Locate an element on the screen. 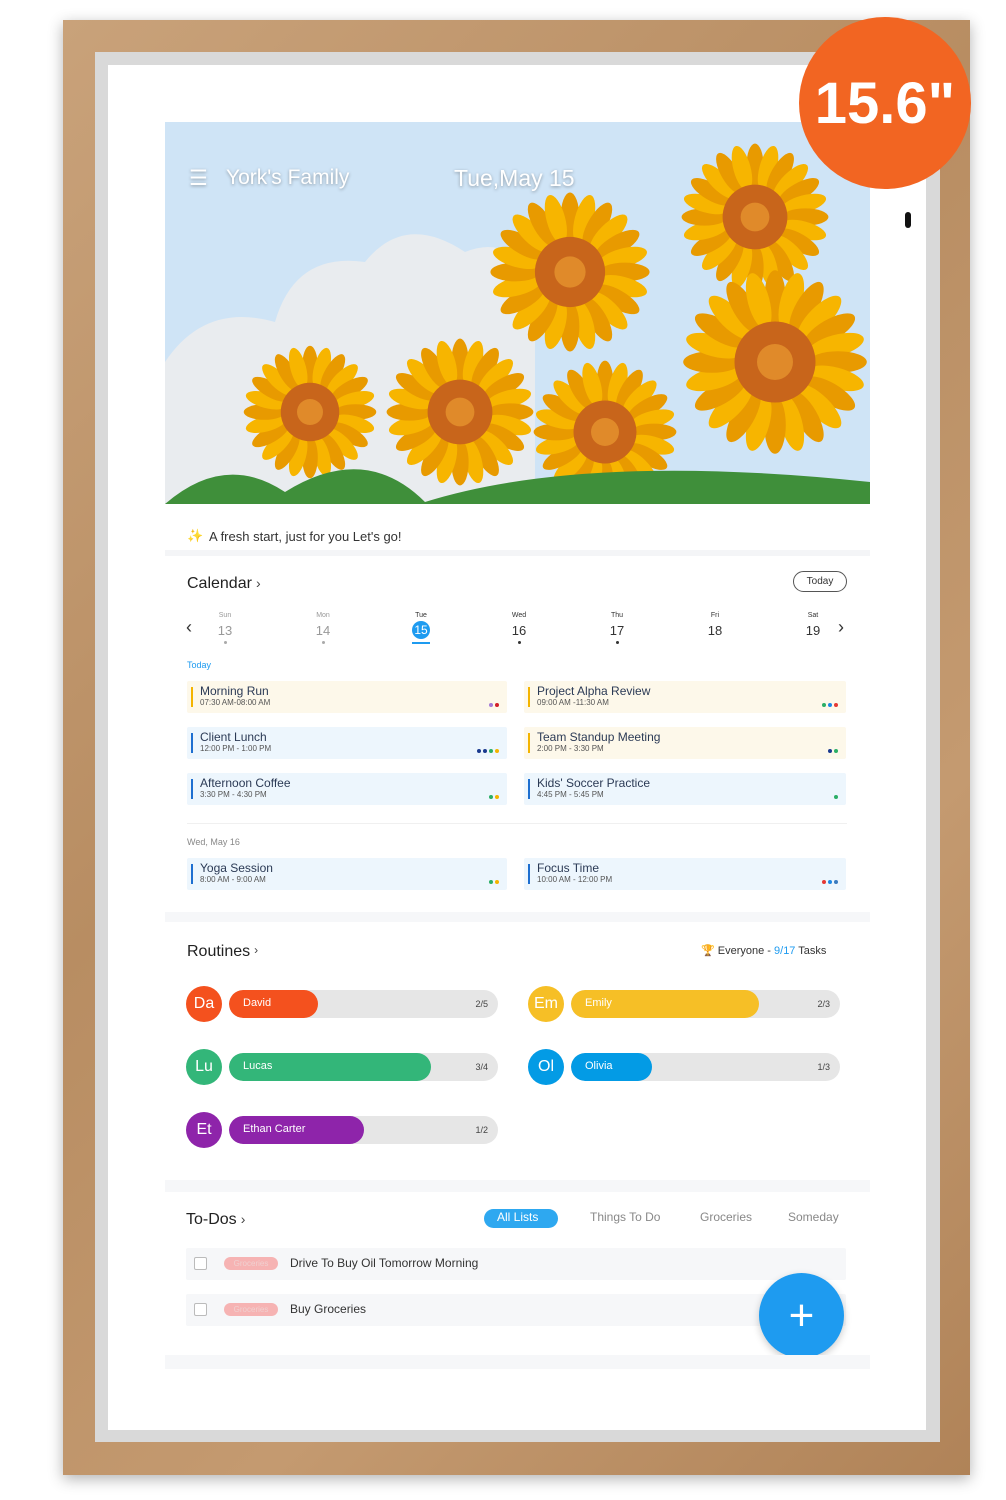 The height and width of the screenshot is (1500, 1006). day-number: 17 is located at coordinates (617, 630).